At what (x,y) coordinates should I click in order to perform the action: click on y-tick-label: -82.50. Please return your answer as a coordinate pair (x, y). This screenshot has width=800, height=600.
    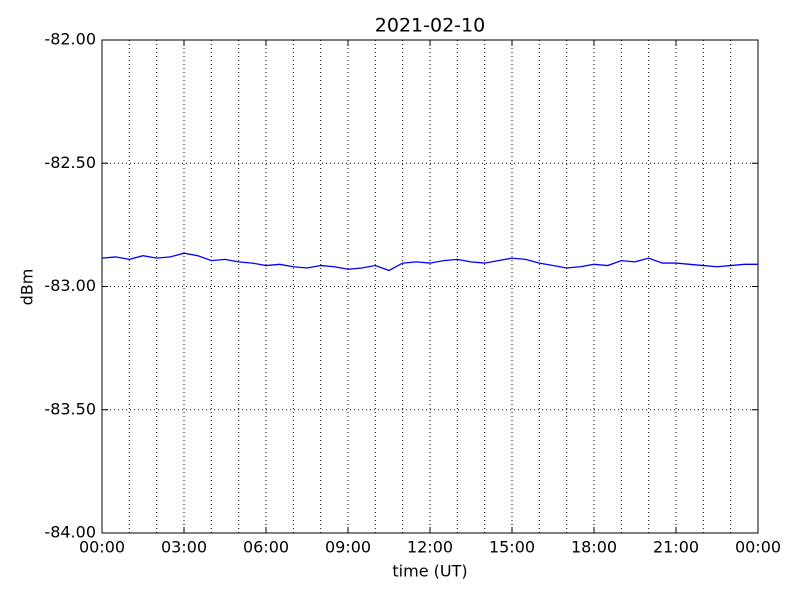
    Looking at the image, I should click on (70, 162).